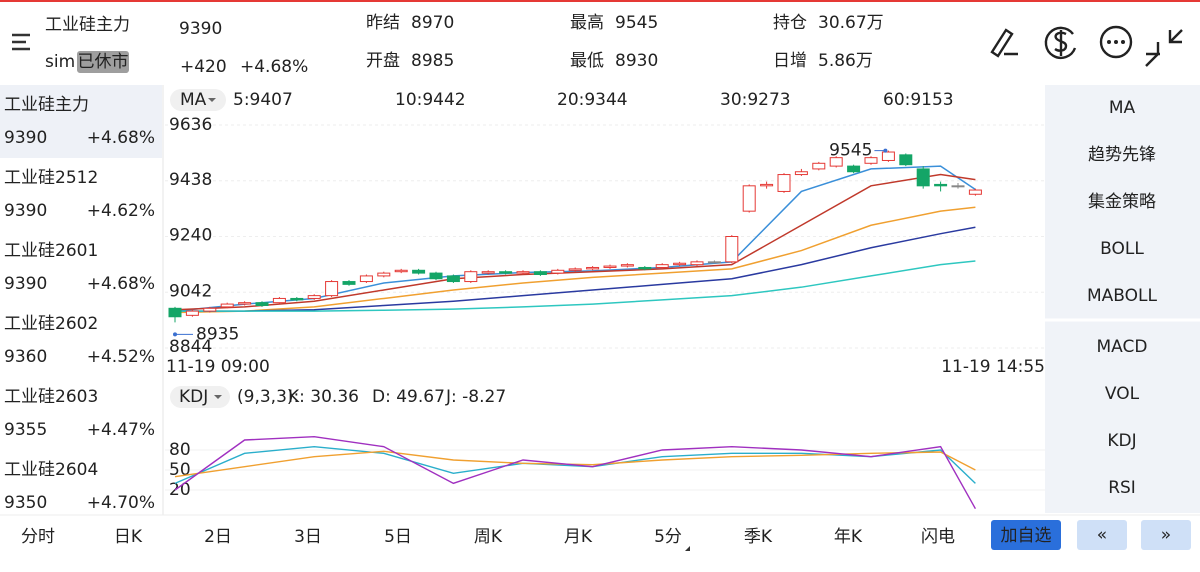 Image resolution: width=1200 pixels, height=572 pixels. I want to click on change: +420, so click(203, 67).